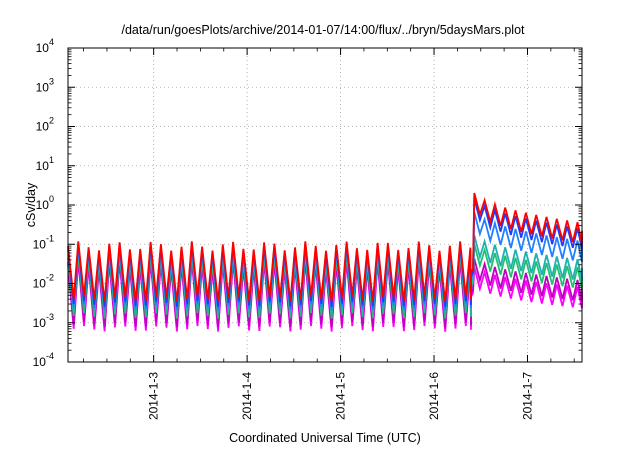  Describe the element at coordinates (51, 121) in the screenshot. I see `y-tick-exponent: 2` at that location.